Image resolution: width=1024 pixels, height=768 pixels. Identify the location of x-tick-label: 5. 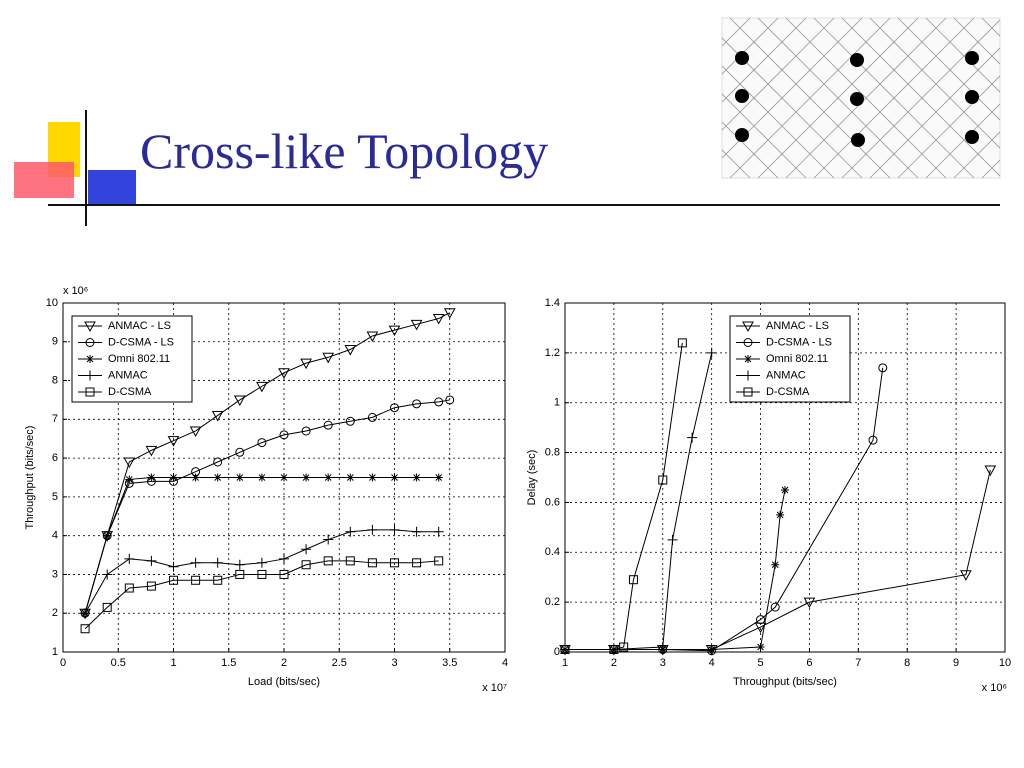
(760, 663).